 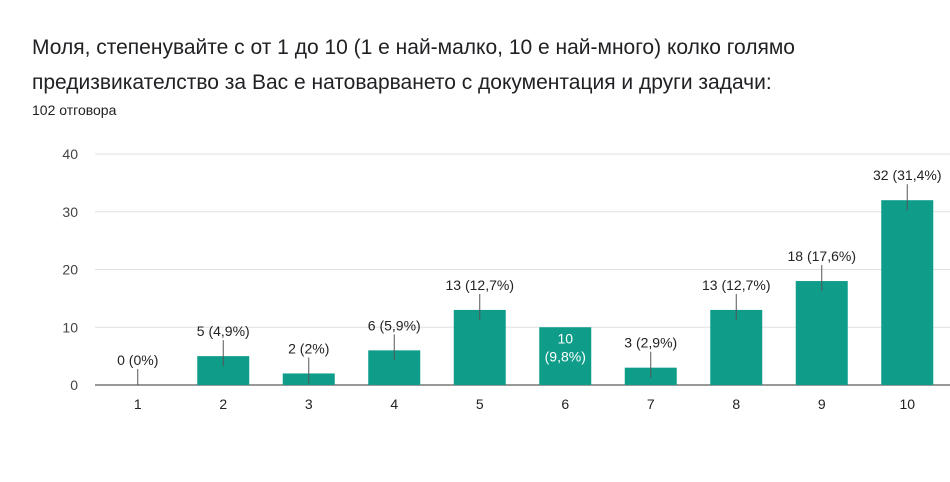 What do you see at coordinates (736, 404) in the screenshot?
I see `x-tick-label: 8` at bounding box center [736, 404].